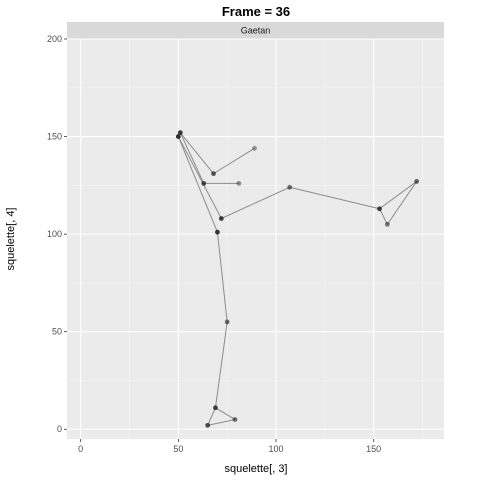  Describe the element at coordinates (229, 446) in the screenshot. I see `x-axis: 0 50 100 150` at that location.